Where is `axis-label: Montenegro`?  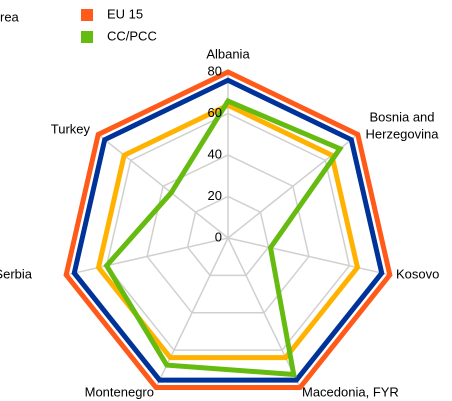
axis-label: Montenegro is located at coordinates (119, 391).